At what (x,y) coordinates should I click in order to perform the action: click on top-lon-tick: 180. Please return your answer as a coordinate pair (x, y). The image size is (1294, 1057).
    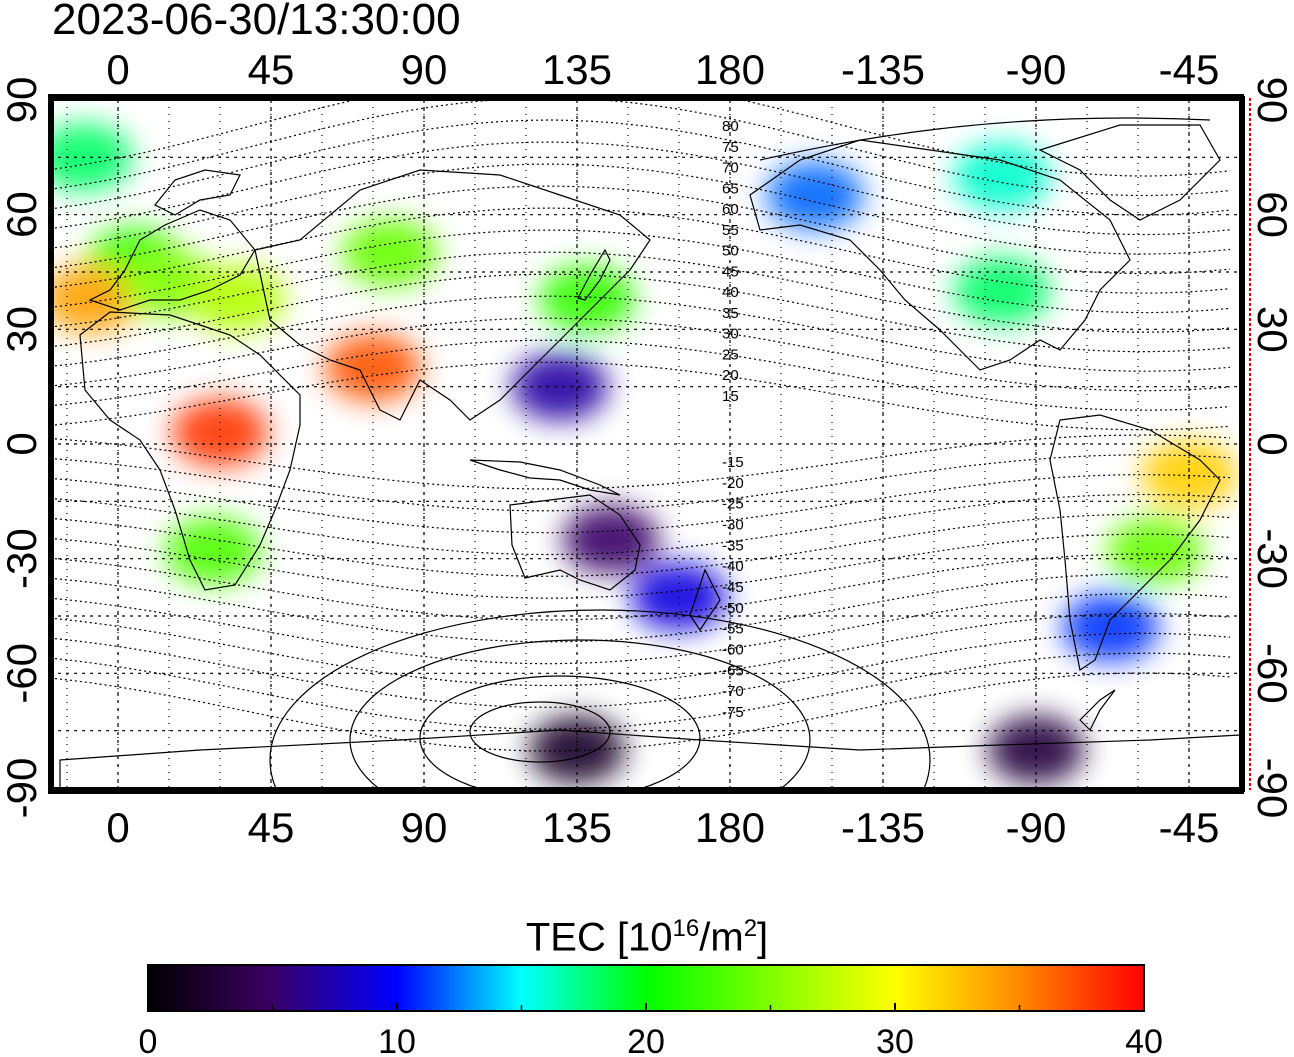
    Looking at the image, I should click on (730, 69).